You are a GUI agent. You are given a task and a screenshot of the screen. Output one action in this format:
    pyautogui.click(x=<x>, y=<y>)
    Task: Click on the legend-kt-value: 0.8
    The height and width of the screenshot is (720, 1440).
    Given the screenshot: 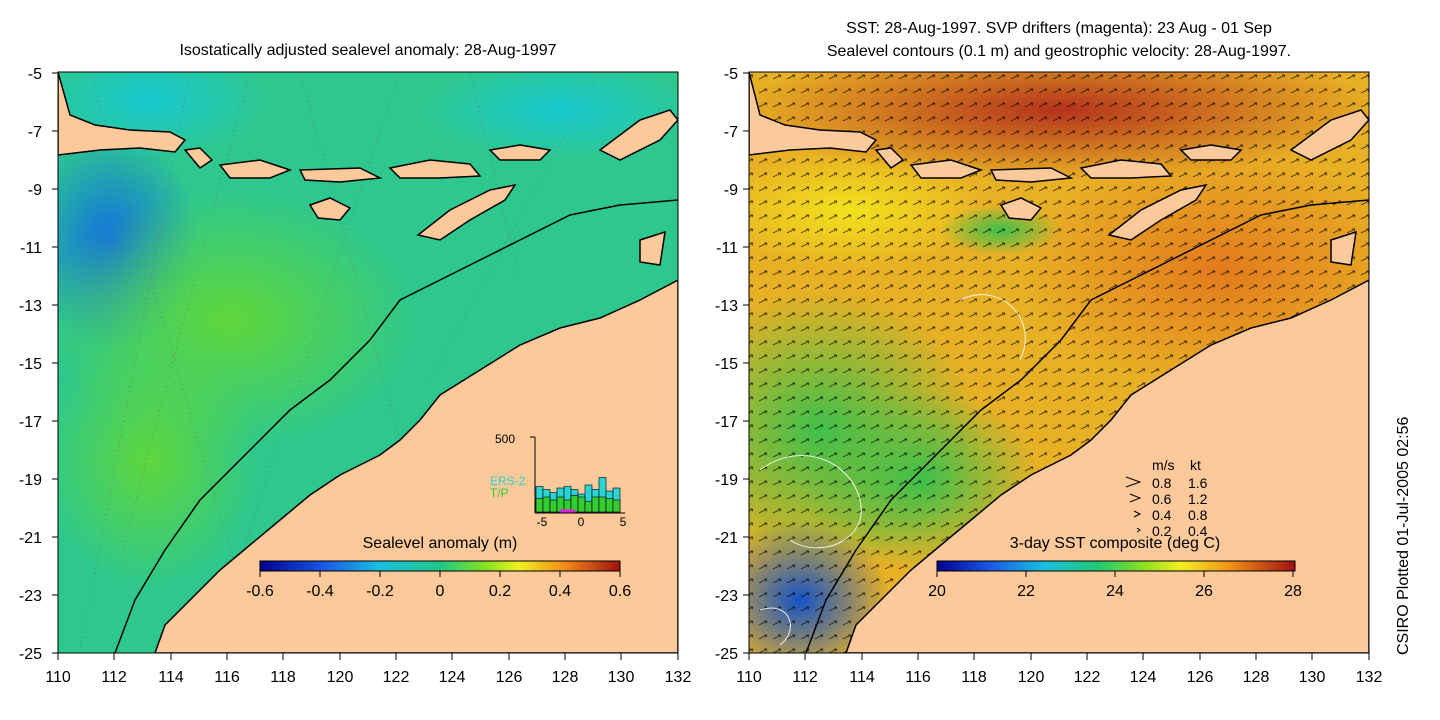 What is the action you would take?
    pyautogui.click(x=1198, y=515)
    